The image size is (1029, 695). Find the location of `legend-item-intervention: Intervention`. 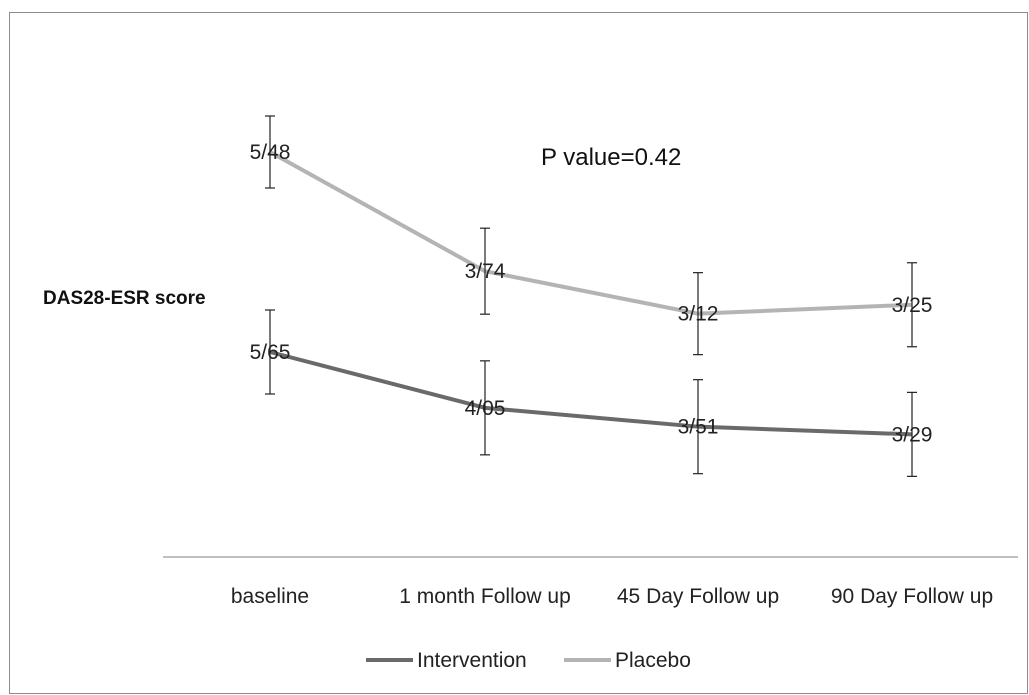

legend-item-intervention: Intervention is located at coordinates (446, 660).